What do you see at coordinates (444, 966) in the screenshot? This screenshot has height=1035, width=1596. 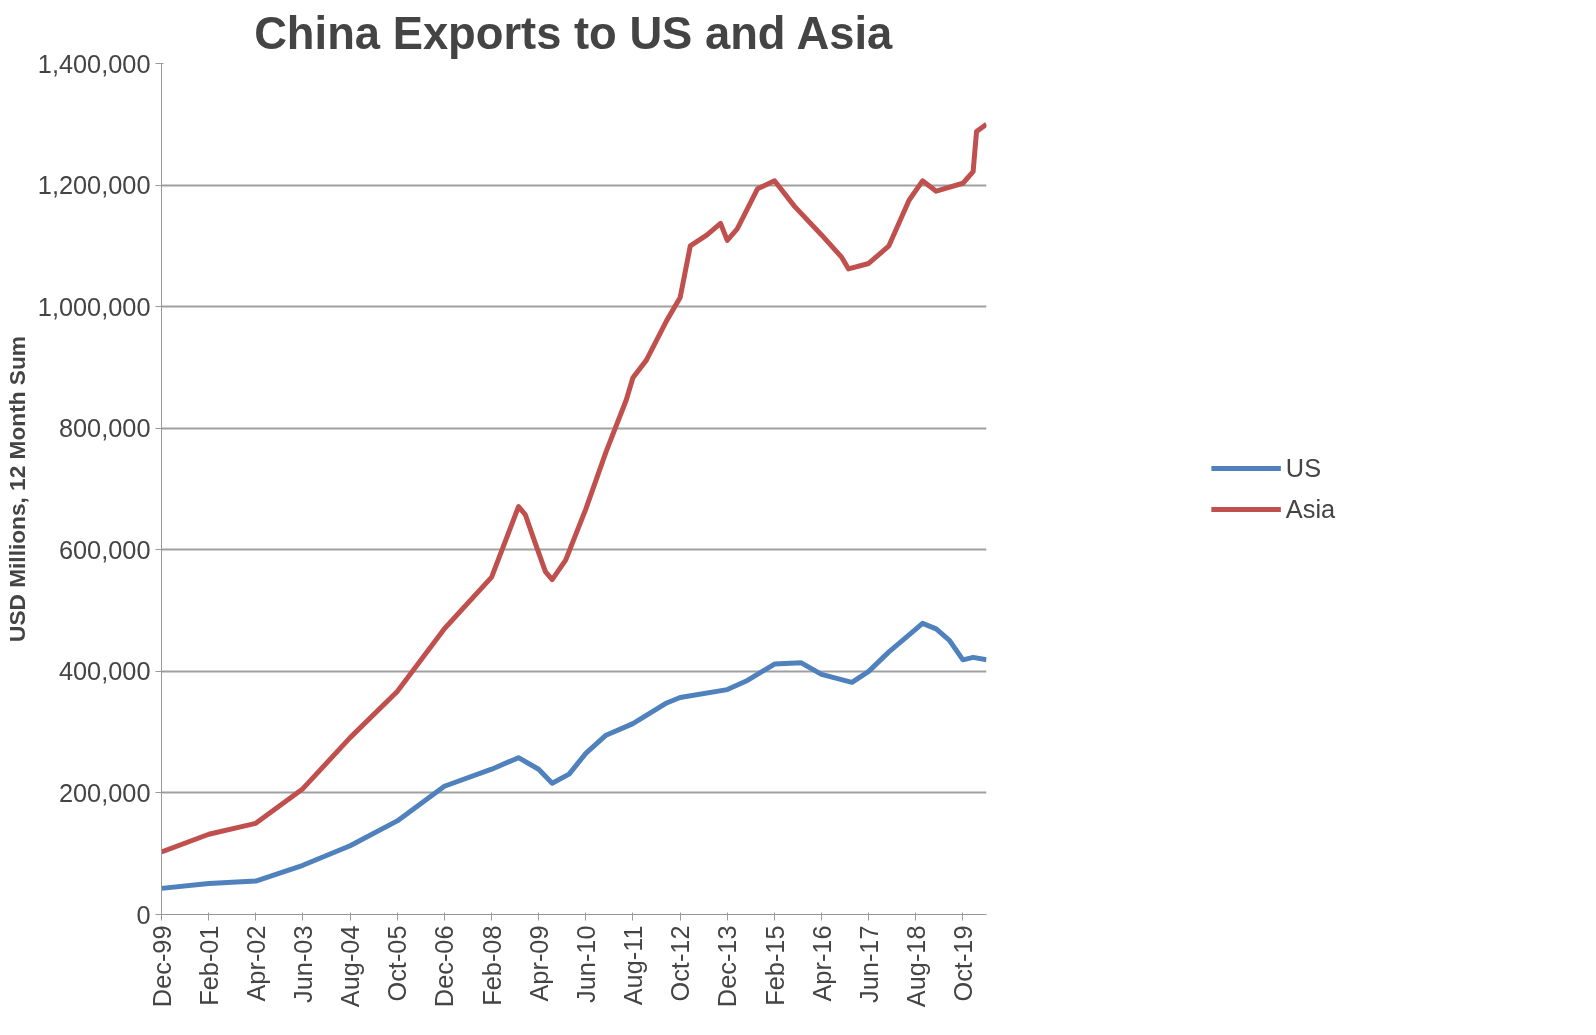 I see `x-tick-label: Dec-06` at bounding box center [444, 966].